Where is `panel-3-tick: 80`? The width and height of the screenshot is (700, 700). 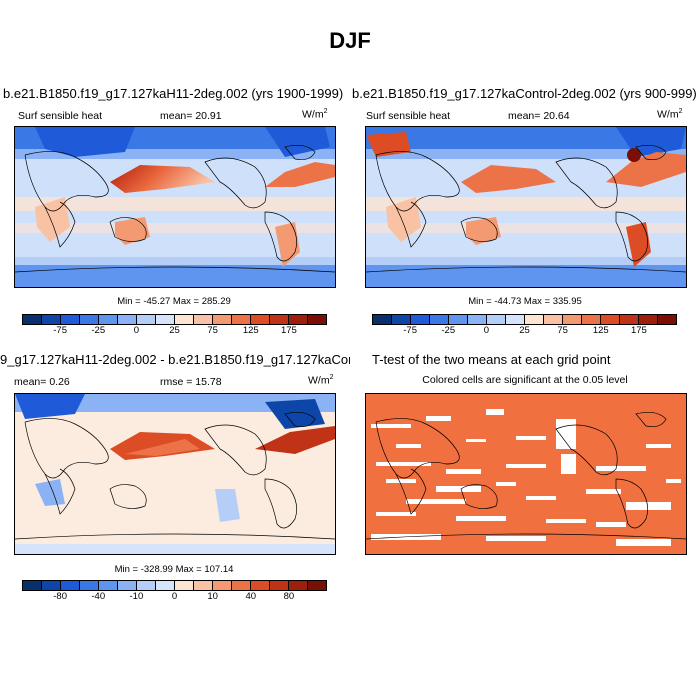
panel-3-tick: 80 is located at coordinates (289, 596).